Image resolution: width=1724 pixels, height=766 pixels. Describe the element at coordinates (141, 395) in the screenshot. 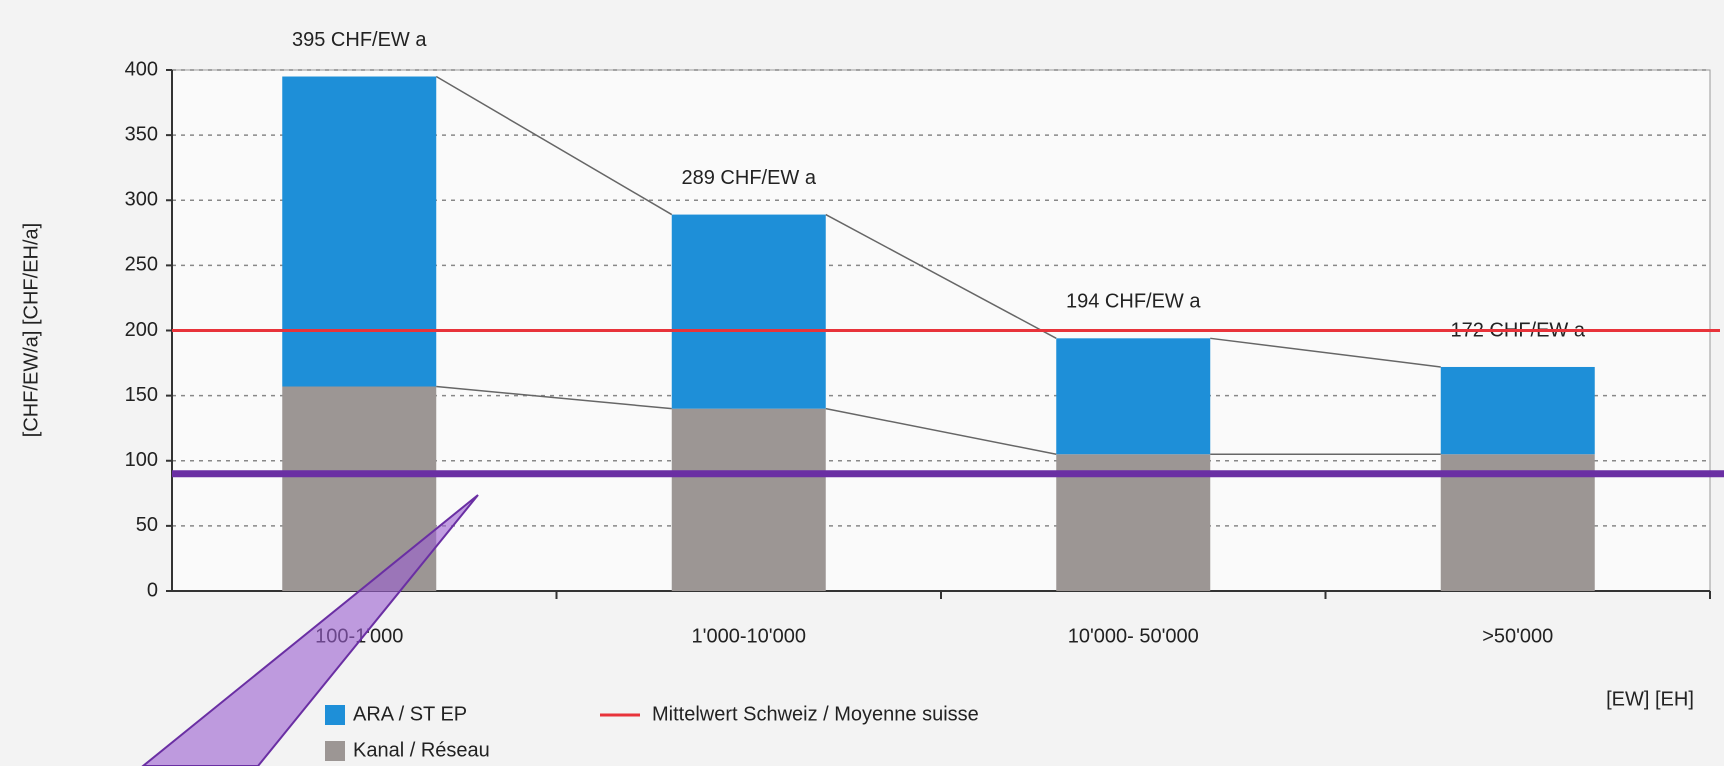

I see `y-tick-label: 150` at that location.